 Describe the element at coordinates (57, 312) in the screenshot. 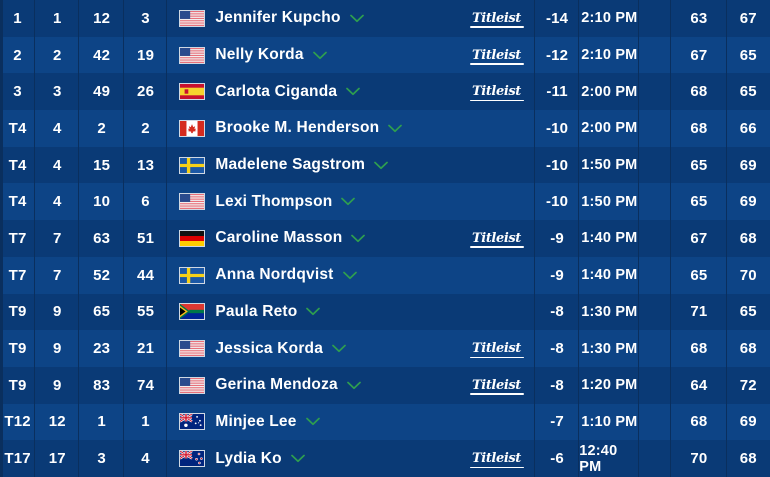

I see `cell-position-number: 9` at that location.